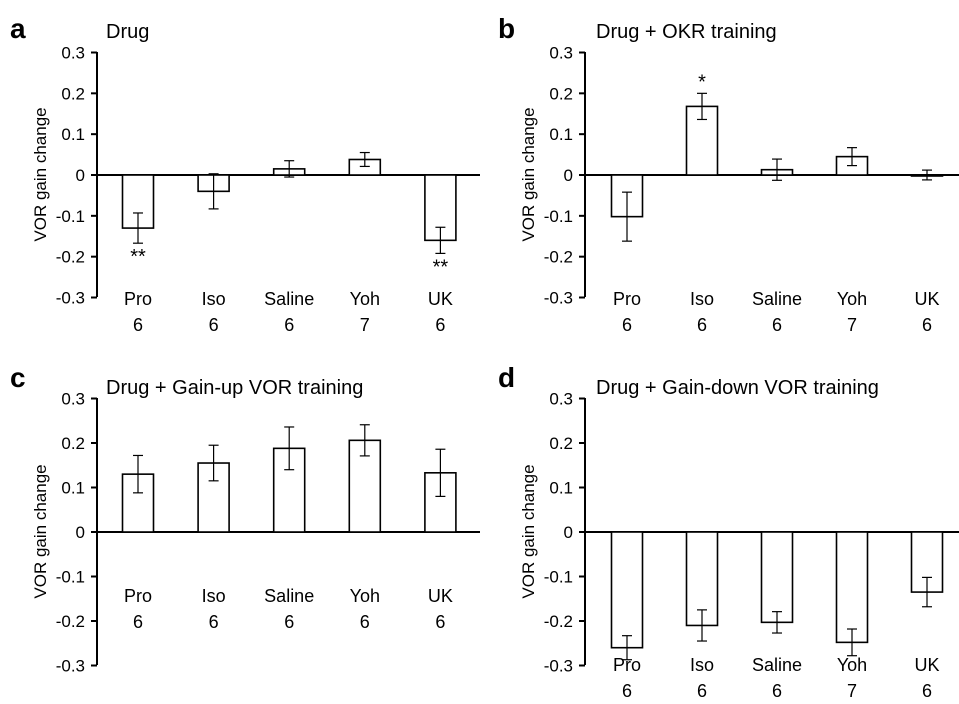 The height and width of the screenshot is (704, 959). What do you see at coordinates (702, 299) in the screenshot?
I see `panel-b-category-label: Iso` at bounding box center [702, 299].